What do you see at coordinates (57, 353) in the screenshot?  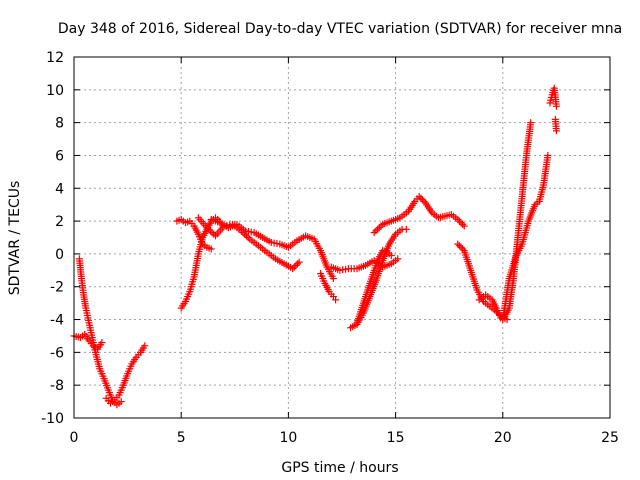 I see `y-tick-label: -6` at bounding box center [57, 353].